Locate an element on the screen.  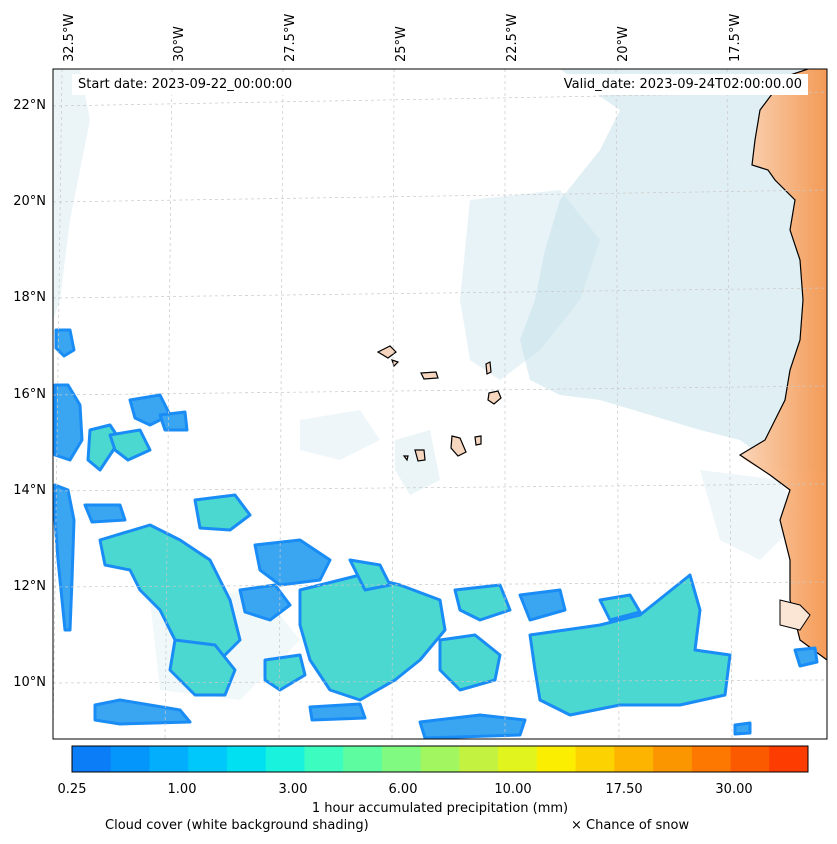
colorbar-tick: 6.00 is located at coordinates (403, 789).